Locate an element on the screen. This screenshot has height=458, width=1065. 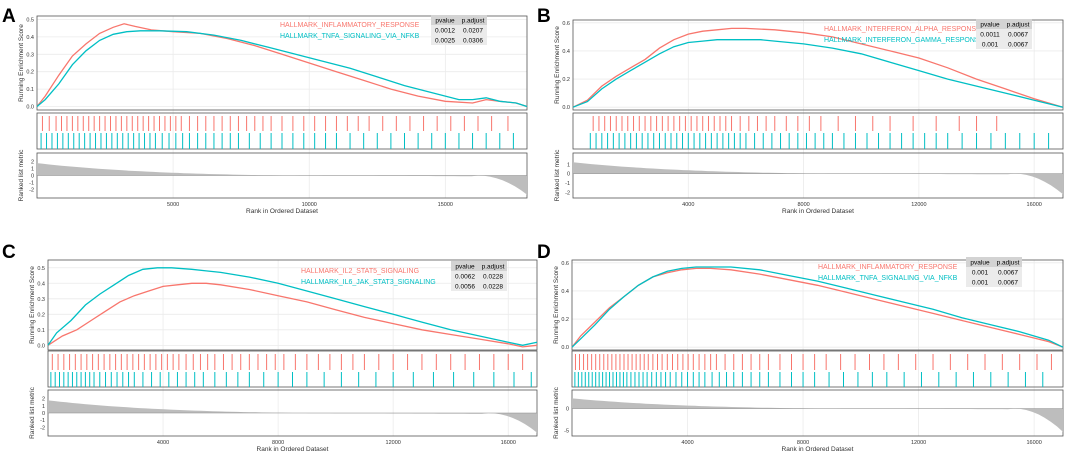
x-tick-label: 15000 is located at coordinates (445, 205).